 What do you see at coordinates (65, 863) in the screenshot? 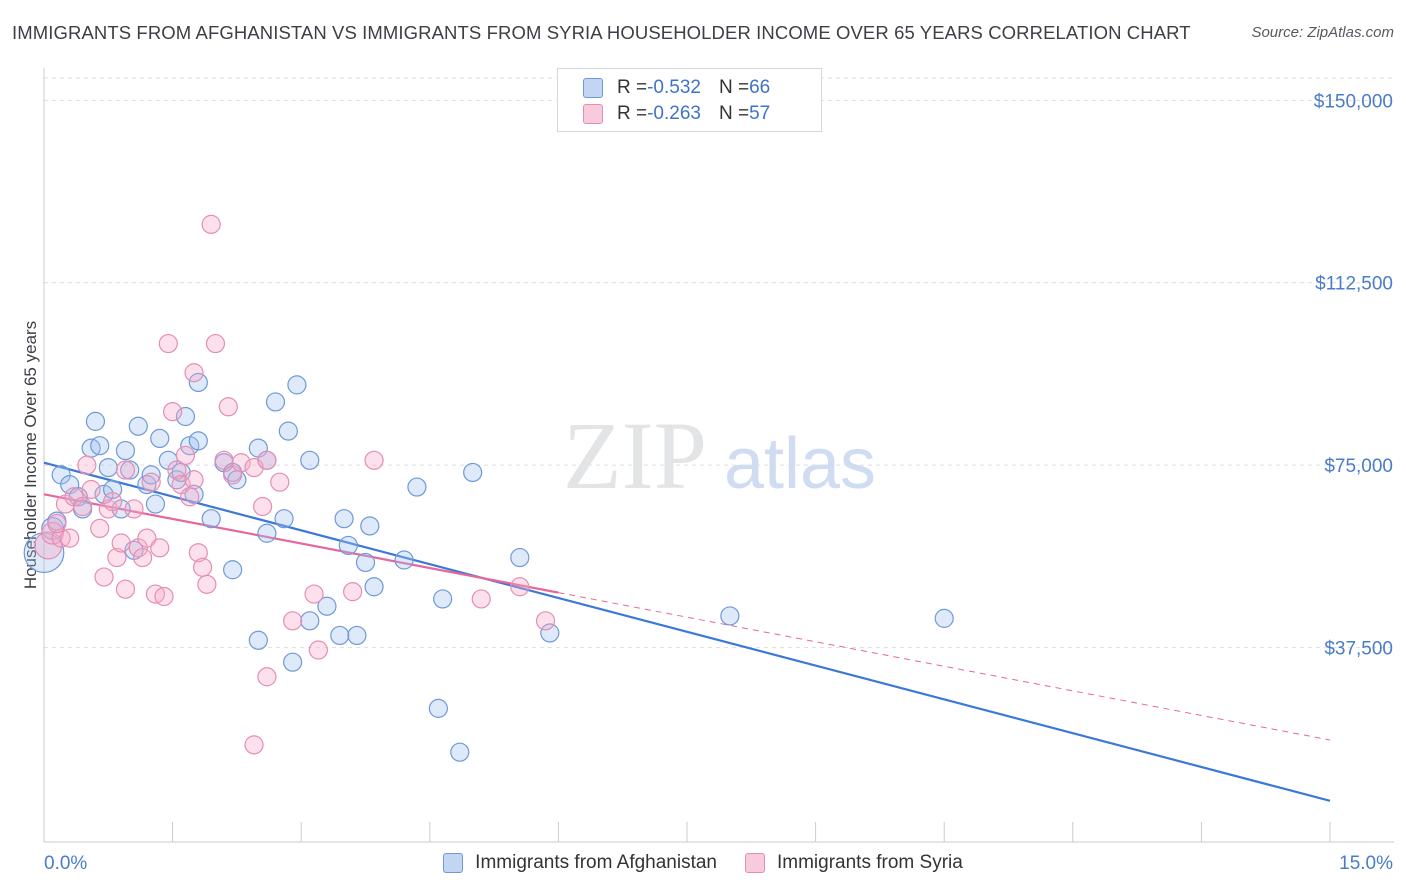
I see `x-tick-label-start: 0.0%` at bounding box center [65, 863].